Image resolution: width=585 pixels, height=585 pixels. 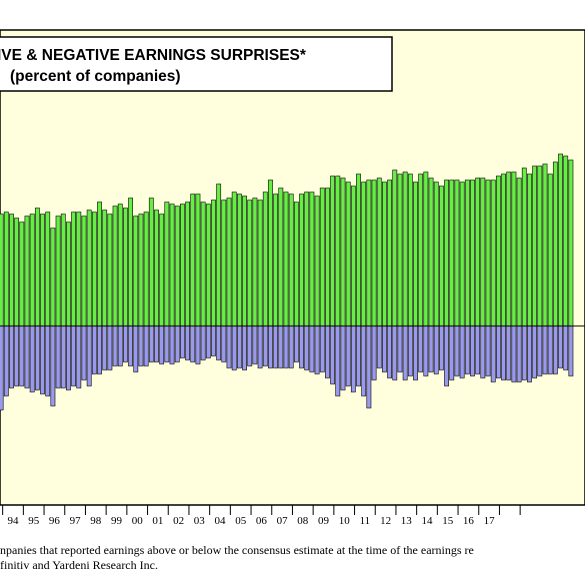 I want to click on x-tick-label-09: 09, so click(x=324, y=521).